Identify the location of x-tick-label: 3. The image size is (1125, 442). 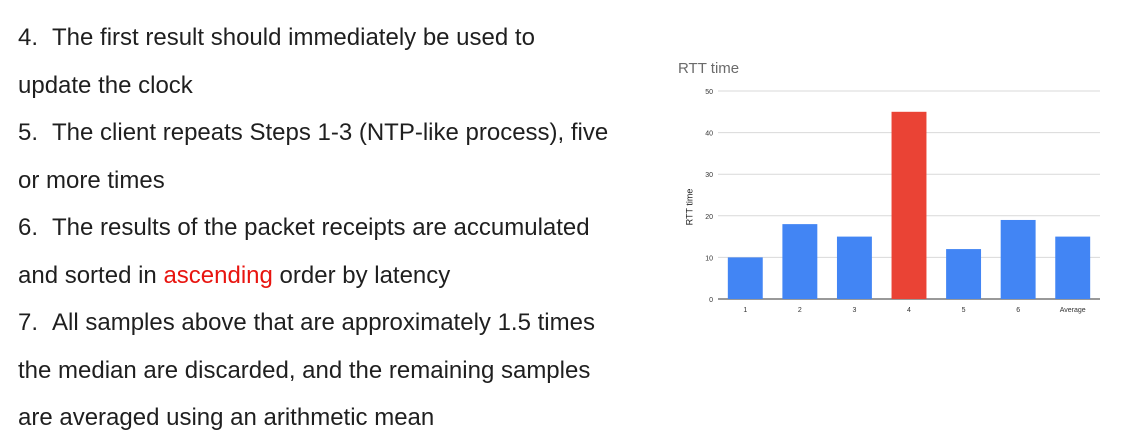
(854, 310).